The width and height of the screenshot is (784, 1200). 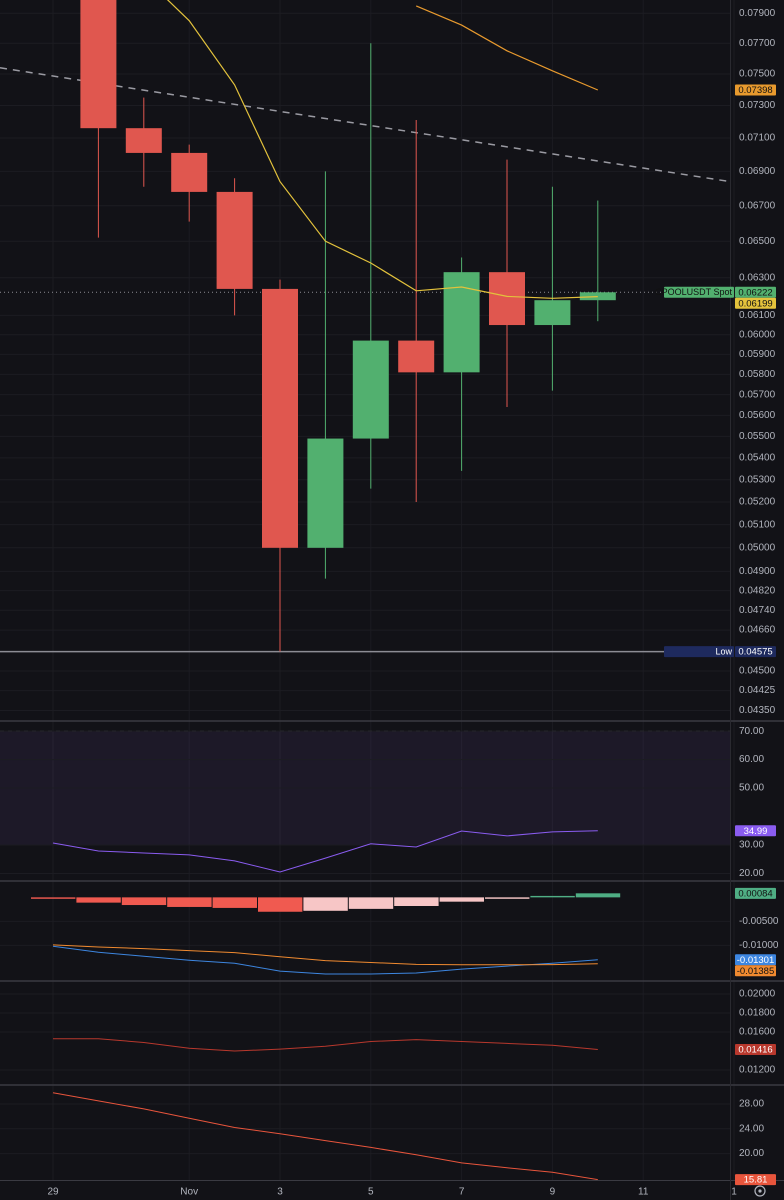 I want to click on y-tick-label: -0.00500, so click(x=759, y=921).